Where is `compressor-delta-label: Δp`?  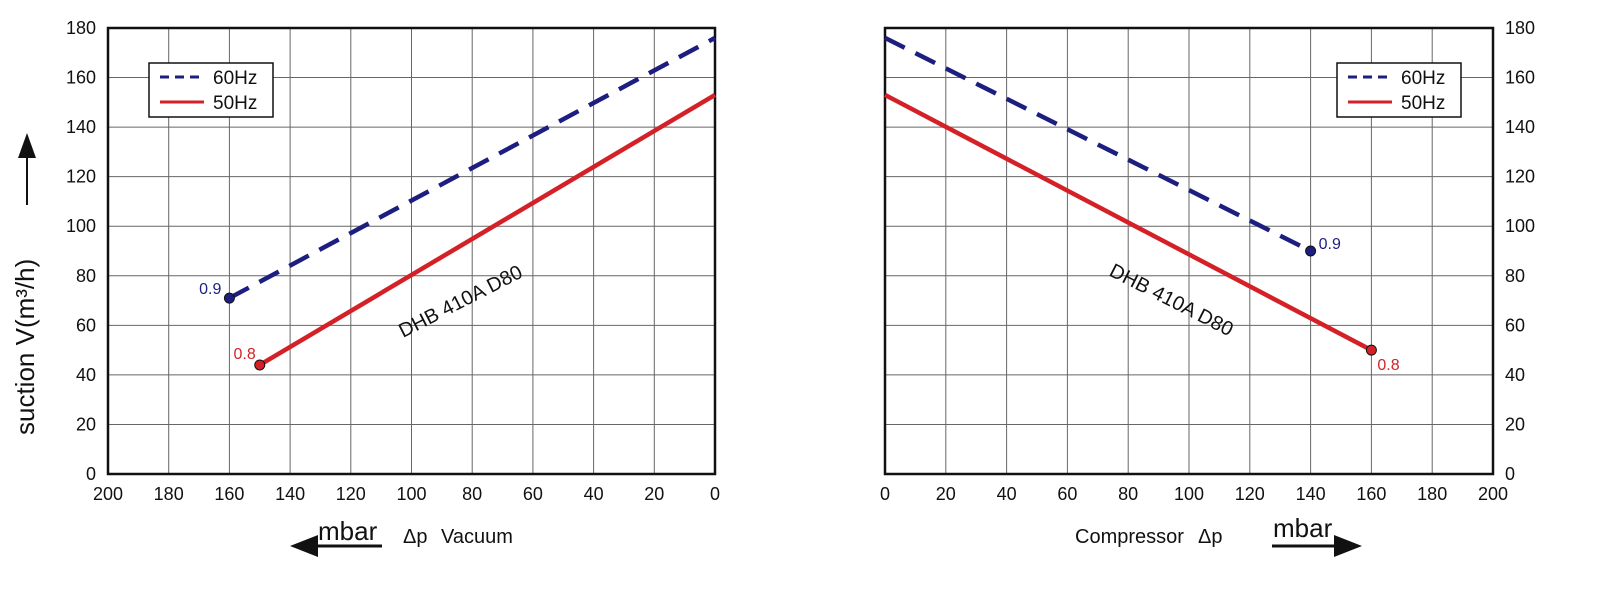
compressor-delta-label: Δp is located at coordinates (1210, 537).